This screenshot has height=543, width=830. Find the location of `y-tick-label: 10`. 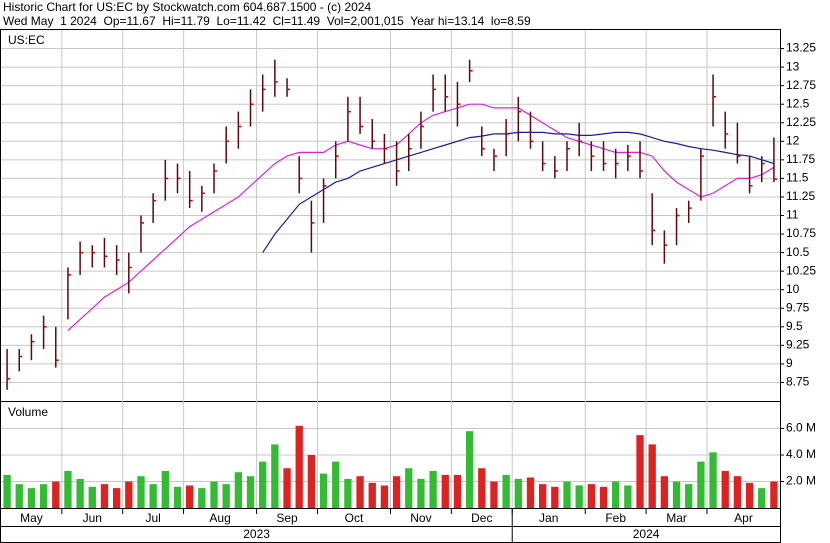

y-tick-label: 10 is located at coordinates (793, 289).